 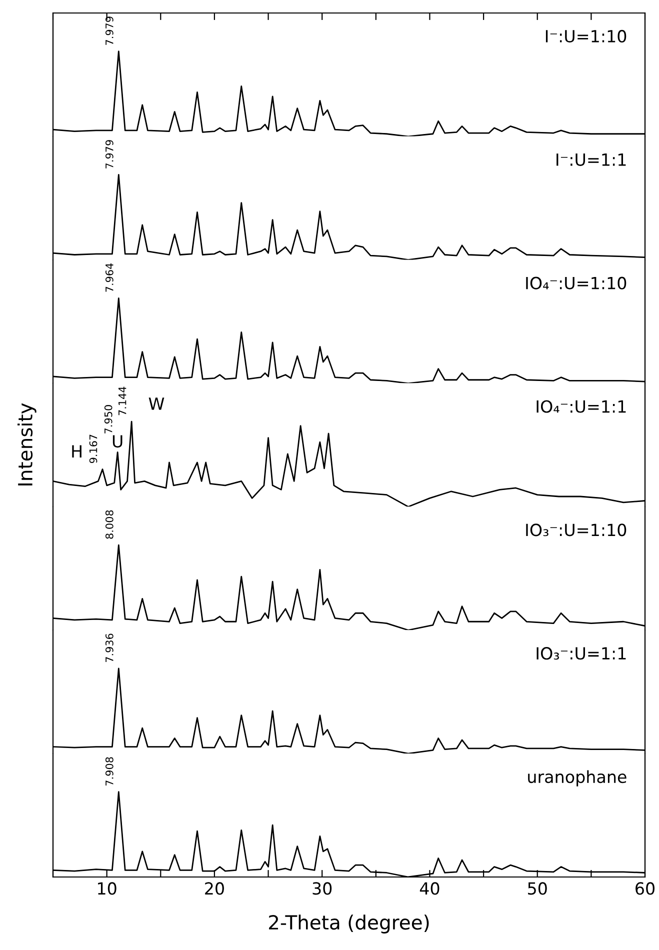 What do you see at coordinates (581, 653) in the screenshot?
I see `text: IO₃⁻:U=1:1` at bounding box center [581, 653].